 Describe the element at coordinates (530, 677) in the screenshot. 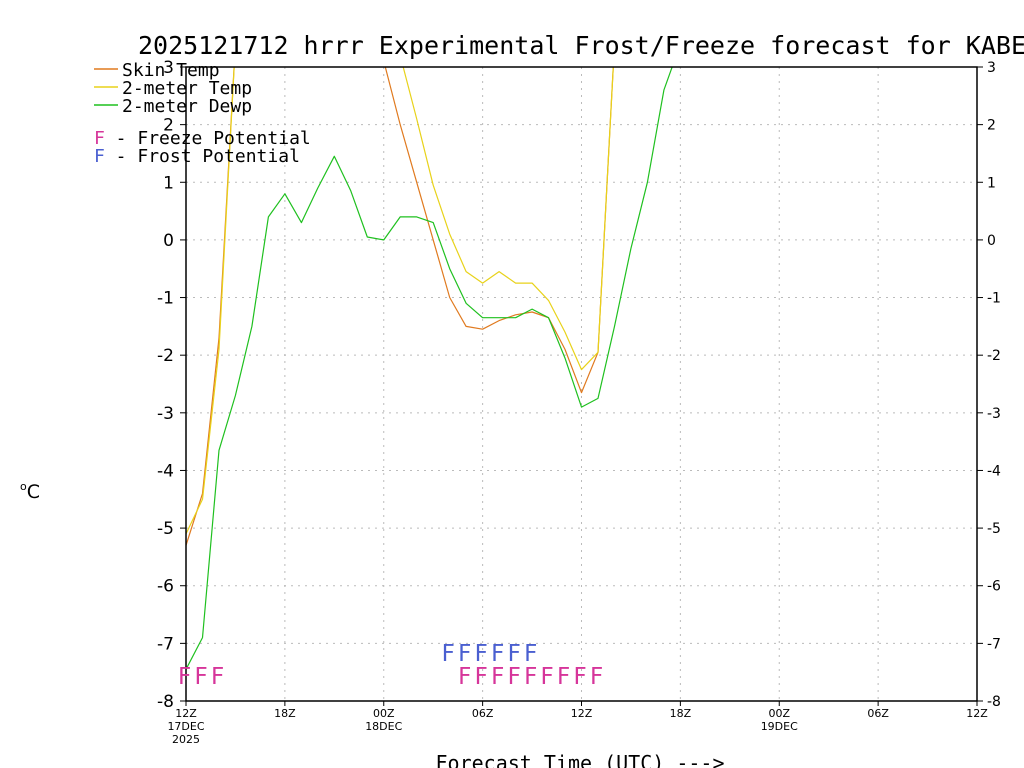

I see `freeze-flag-7: F` at that location.